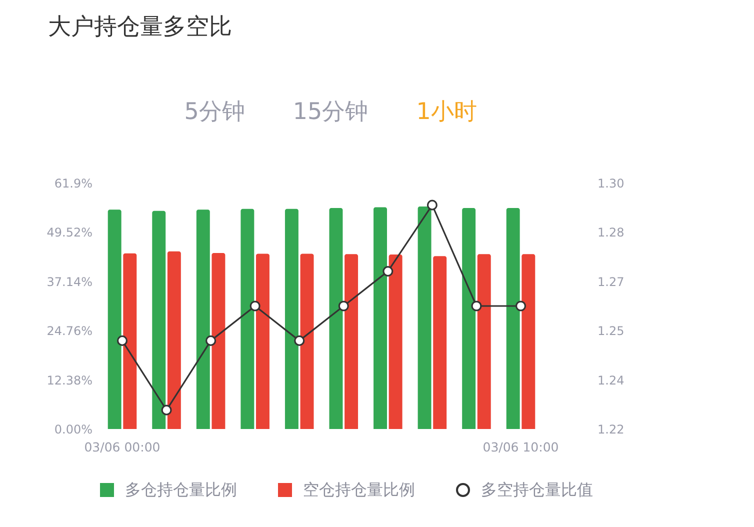  What do you see at coordinates (537, 489) in the screenshot?
I see `legend-label: 多空持仓量比值` at bounding box center [537, 489].